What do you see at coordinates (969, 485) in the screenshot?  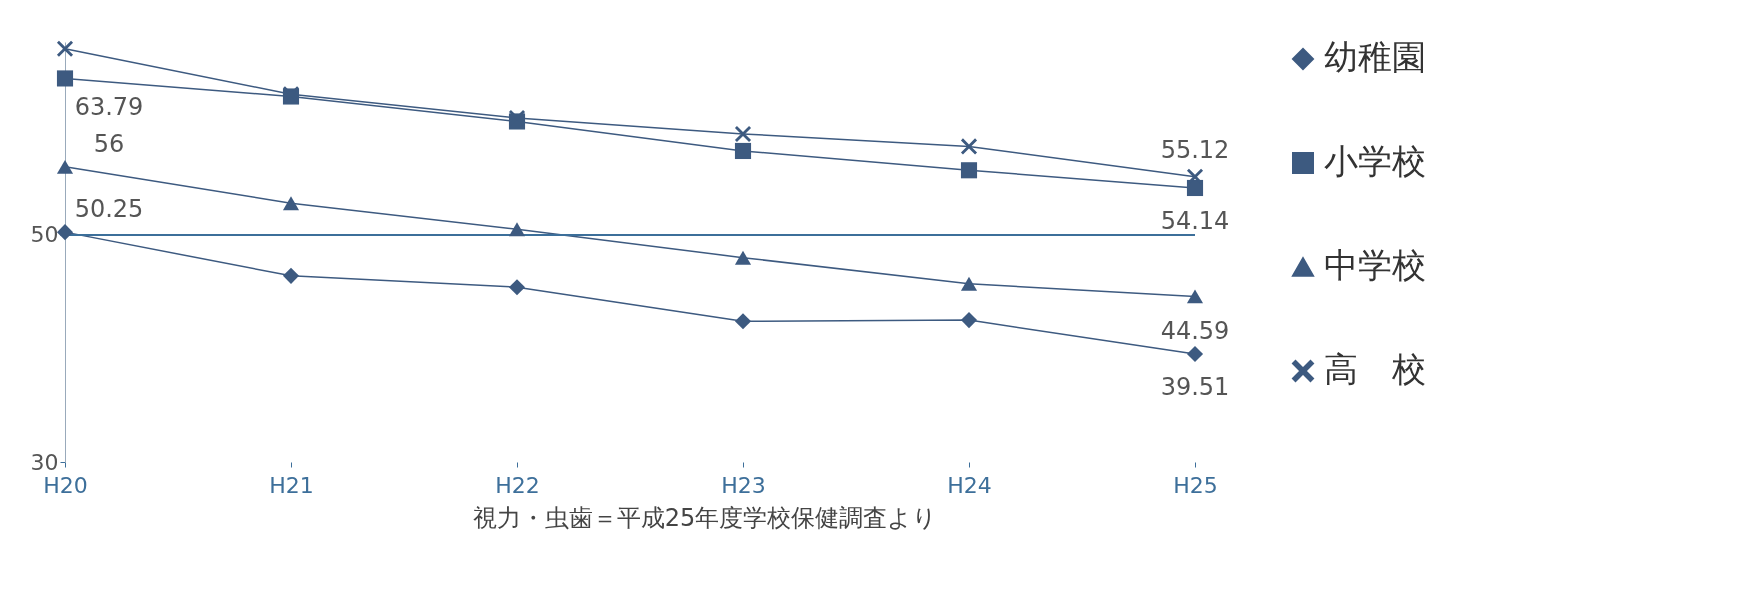 I see `x-tick-label: H24` at bounding box center [969, 485].